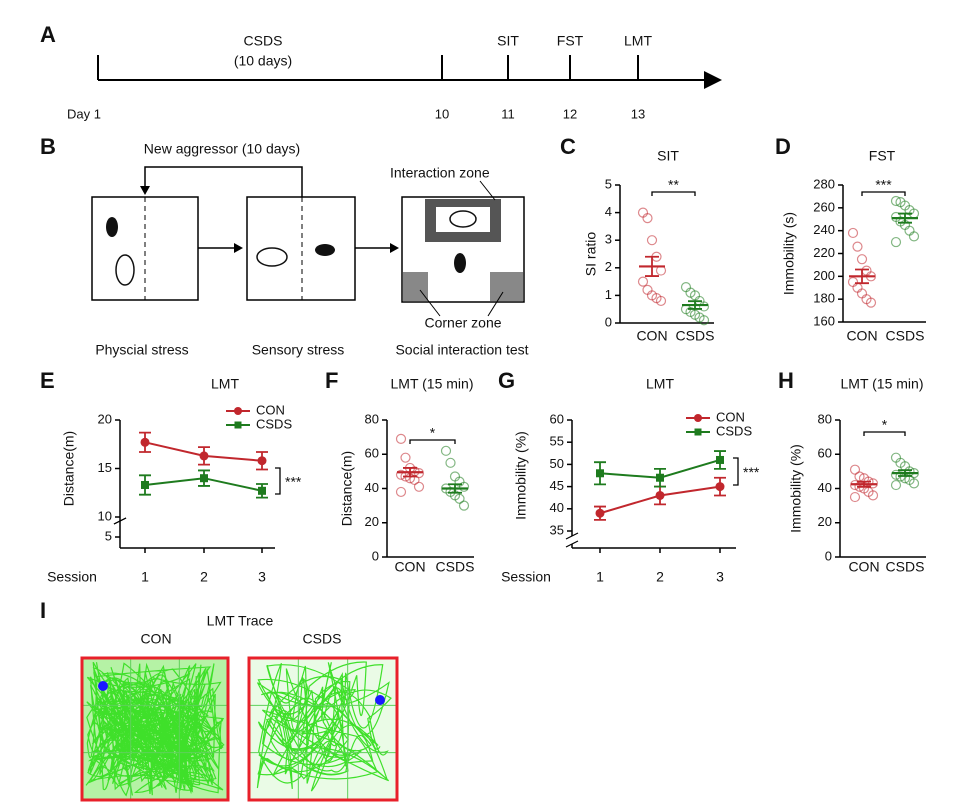  What do you see at coordinates (506, 380) in the screenshot?
I see `panel-label: G` at bounding box center [506, 380].